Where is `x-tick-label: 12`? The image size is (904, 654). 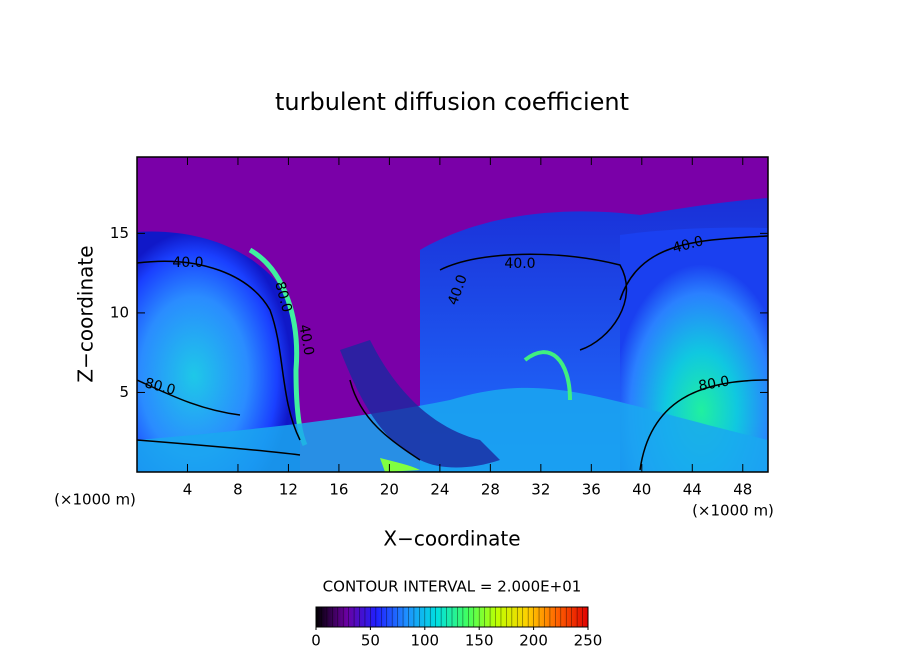 x-tick-label: 12 is located at coordinates (288, 490).